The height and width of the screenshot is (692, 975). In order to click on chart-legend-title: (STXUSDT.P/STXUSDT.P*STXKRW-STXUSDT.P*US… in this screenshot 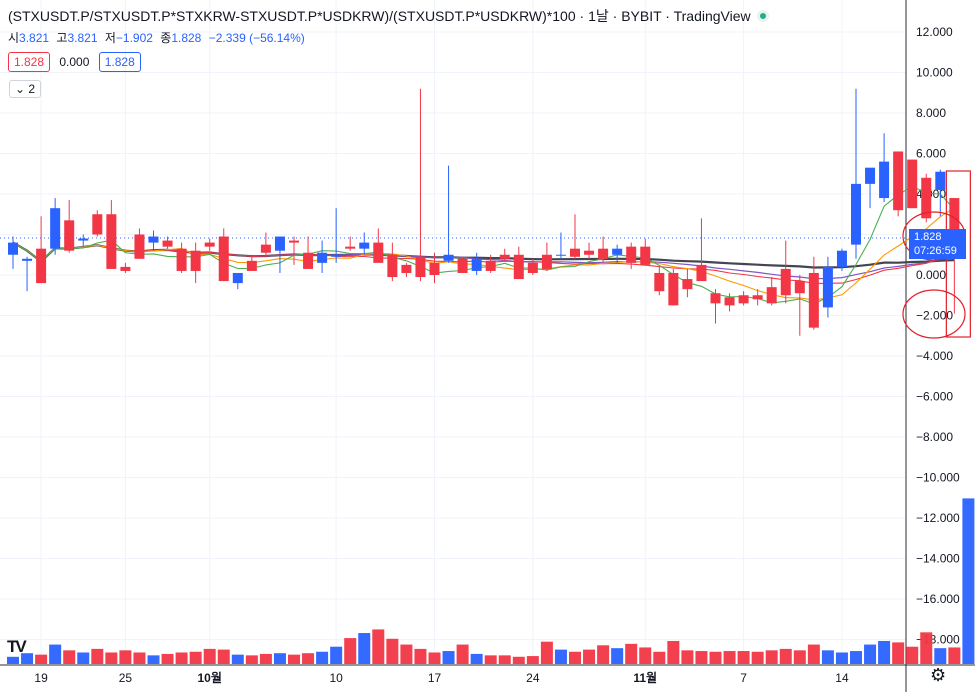, I will do `click(388, 16)`.